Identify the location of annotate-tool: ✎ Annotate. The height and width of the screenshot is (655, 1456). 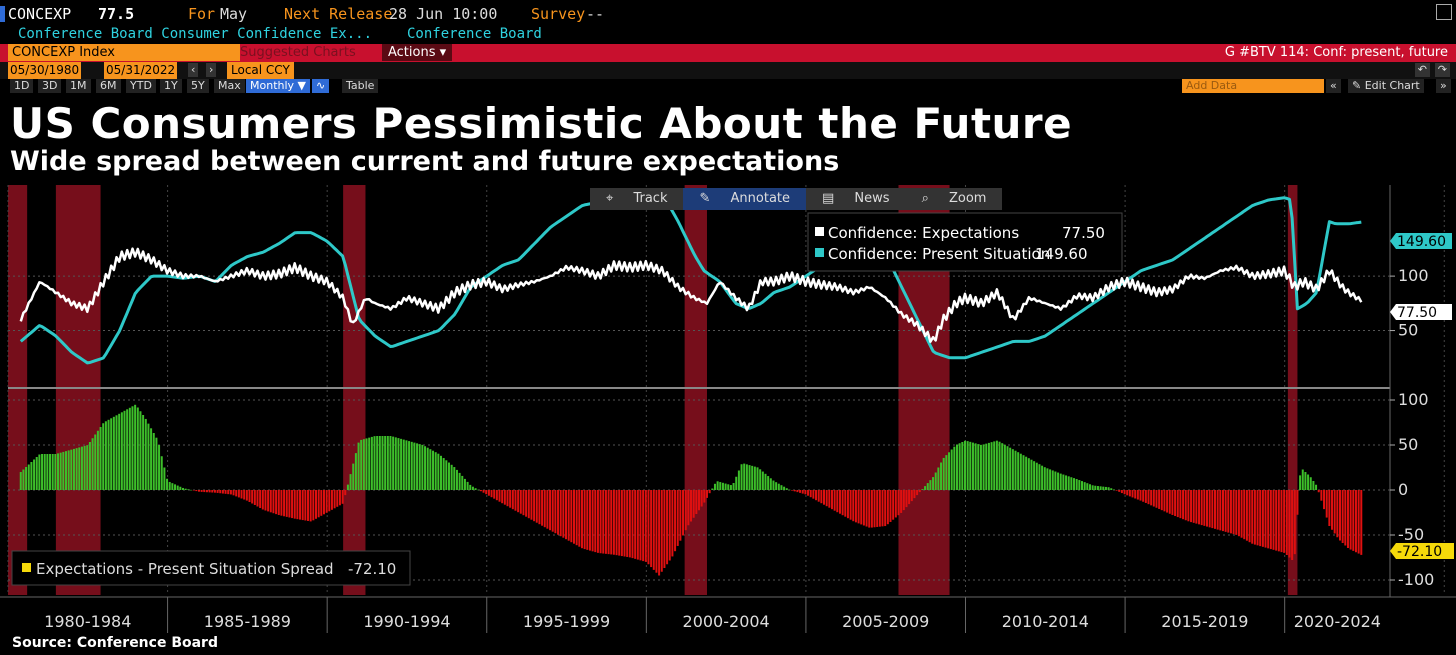
(744, 199).